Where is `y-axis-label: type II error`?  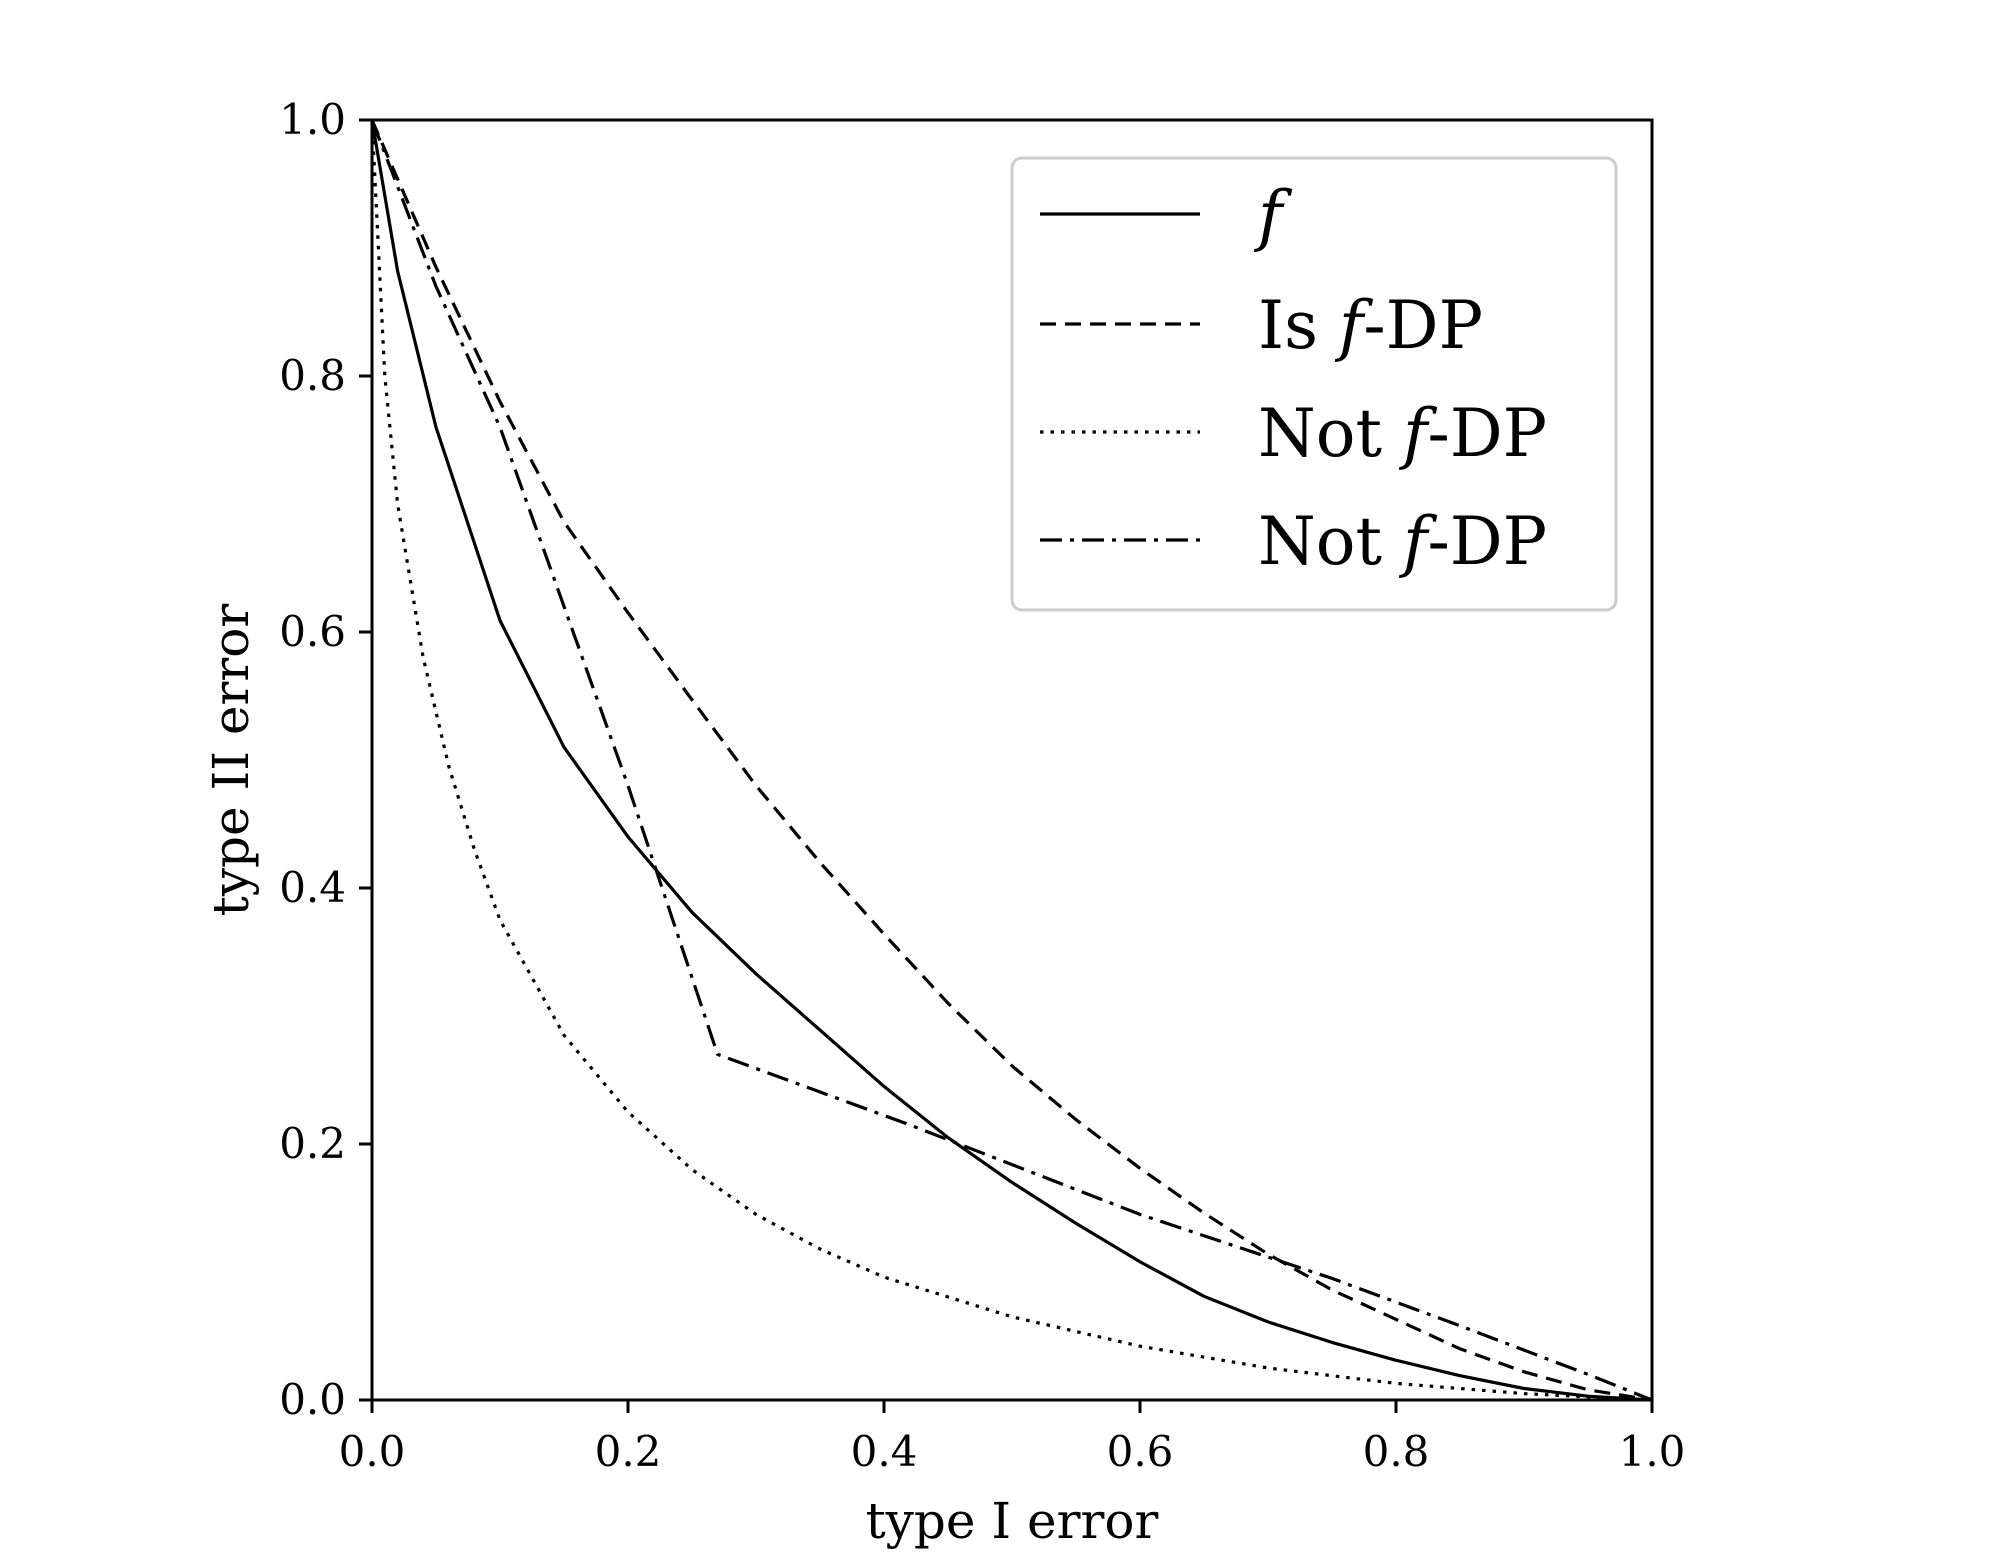
y-axis-label: type II error is located at coordinates (231, 760).